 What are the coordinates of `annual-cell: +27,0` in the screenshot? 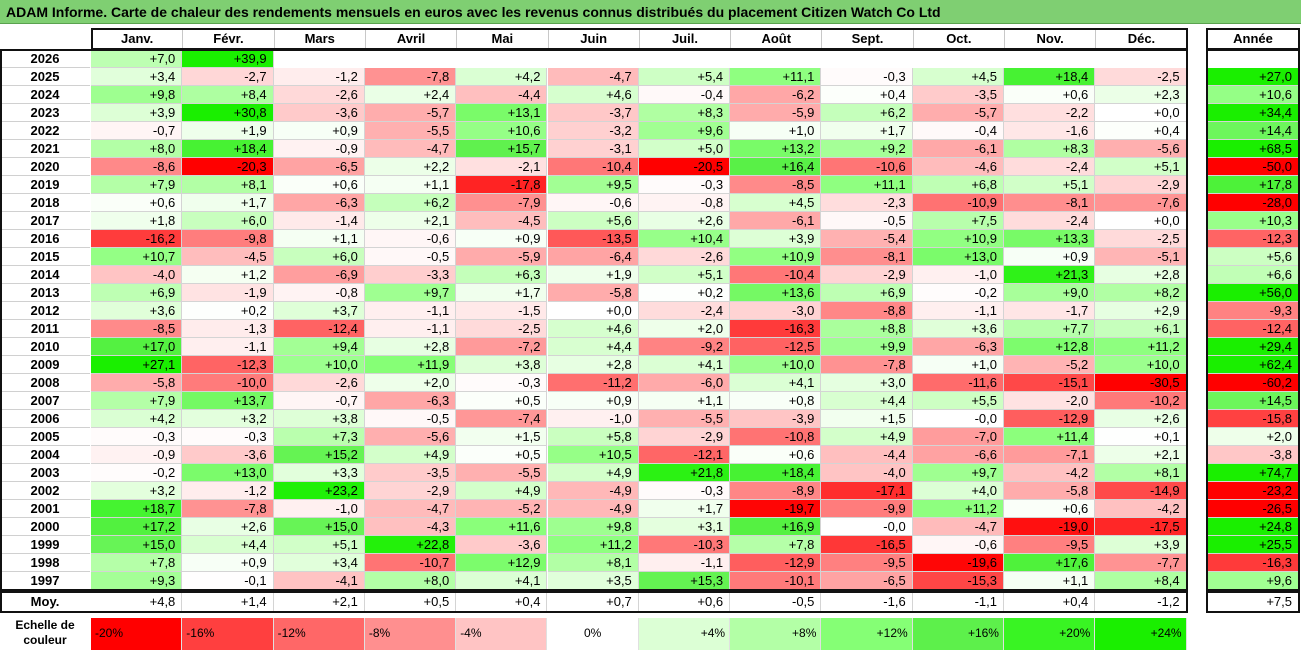 It's located at (1253, 77).